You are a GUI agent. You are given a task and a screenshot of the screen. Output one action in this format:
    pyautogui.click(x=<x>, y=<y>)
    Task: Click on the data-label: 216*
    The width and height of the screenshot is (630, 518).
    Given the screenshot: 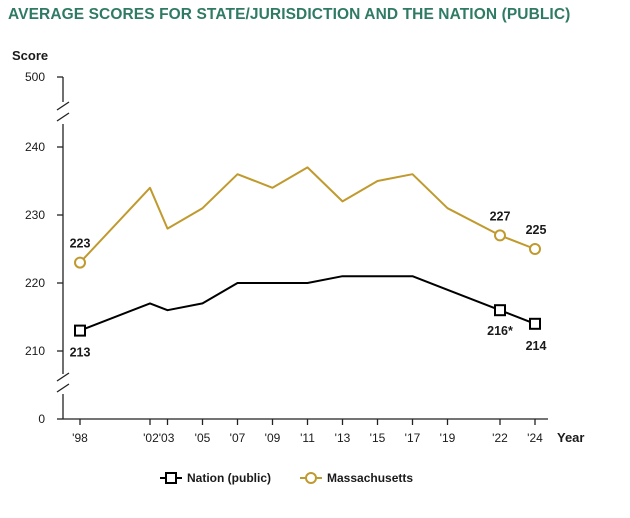 What is the action you would take?
    pyautogui.click(x=500, y=331)
    